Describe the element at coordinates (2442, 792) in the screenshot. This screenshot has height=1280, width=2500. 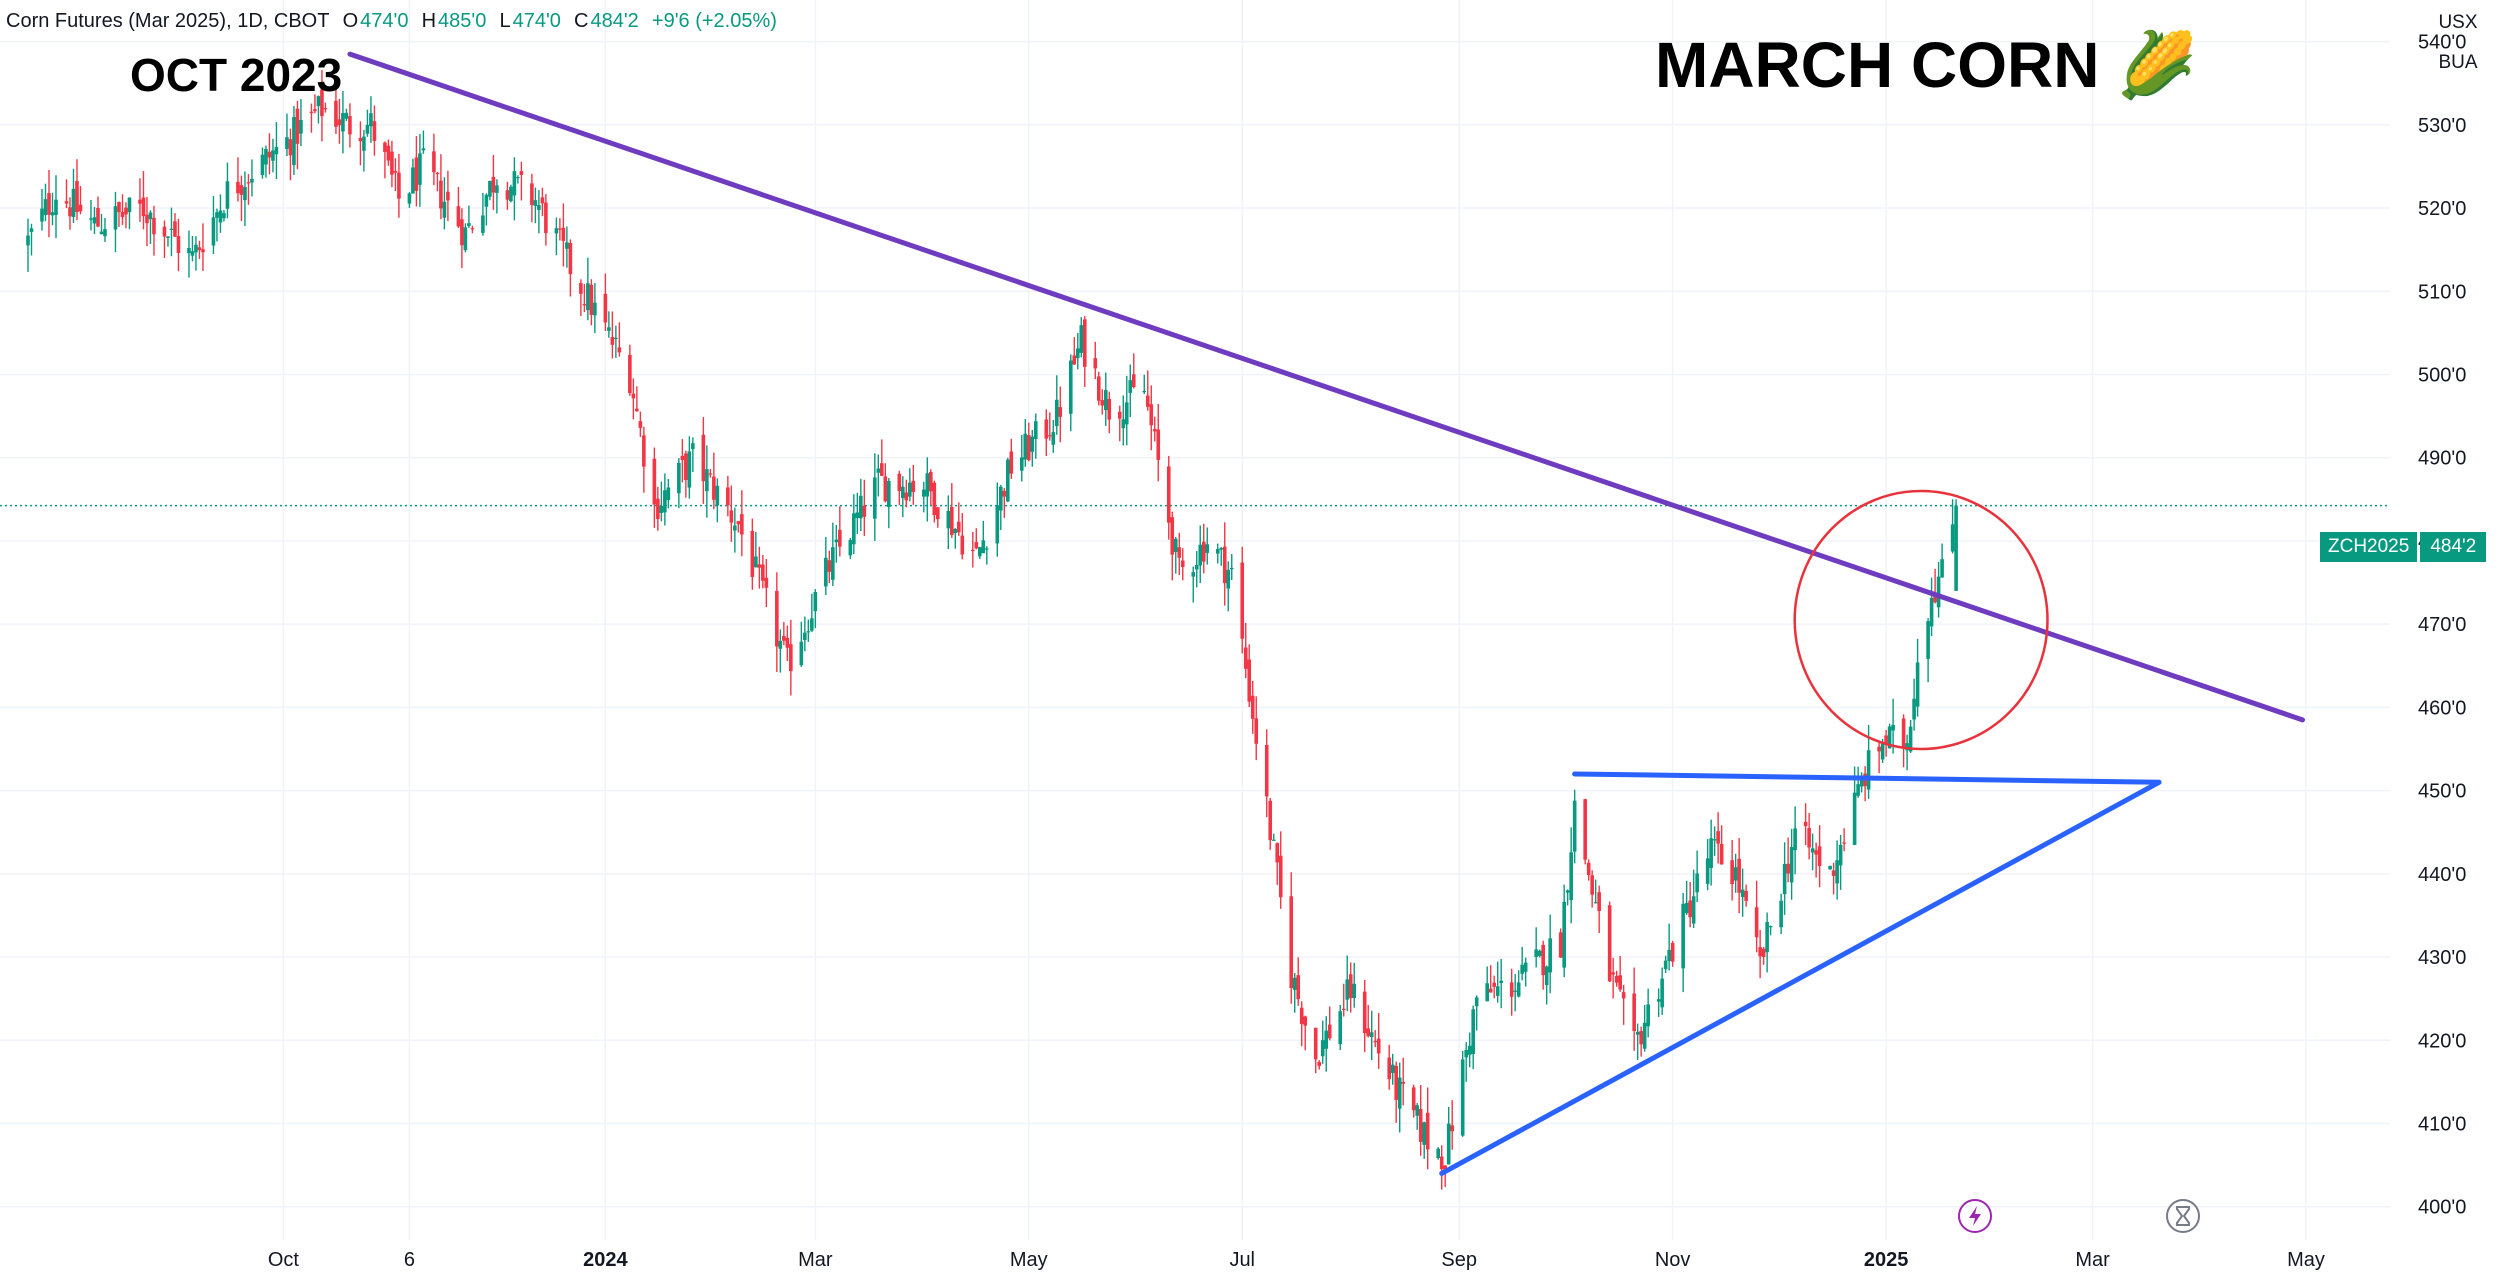
I see `y-tick-label: 450'0` at that location.